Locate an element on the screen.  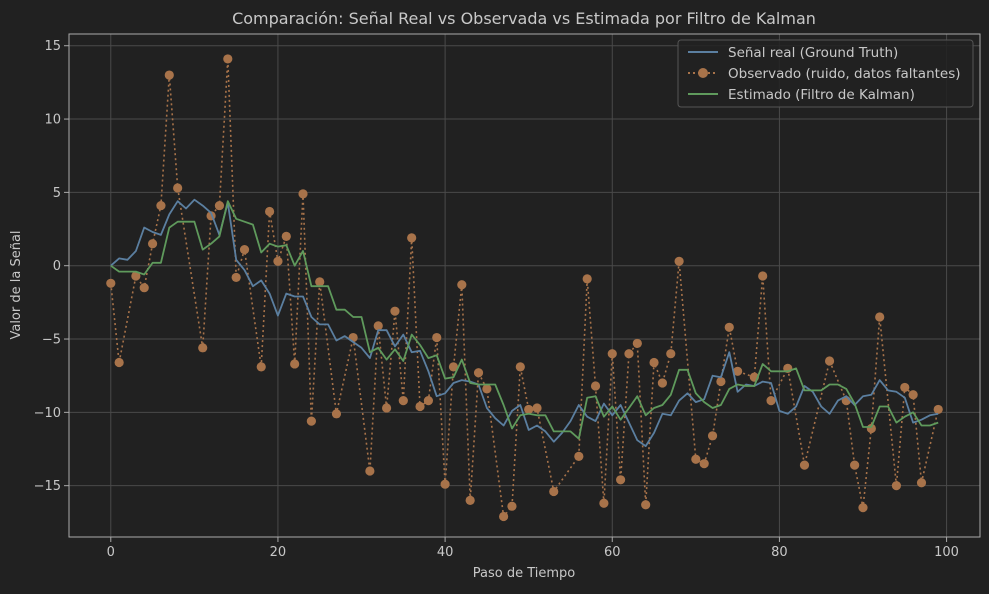
legend-label-kalman: Estimado (Filtro de Kalman) is located at coordinates (821, 95).